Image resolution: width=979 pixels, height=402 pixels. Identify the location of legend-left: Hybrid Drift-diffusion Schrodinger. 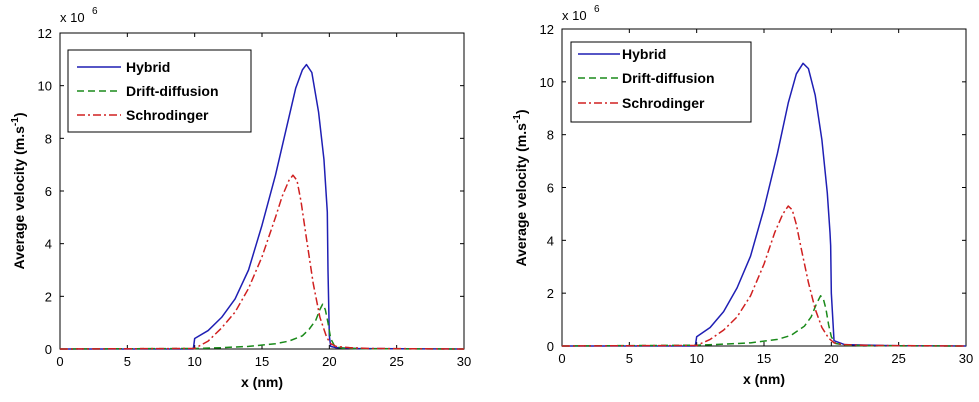
(159, 91).